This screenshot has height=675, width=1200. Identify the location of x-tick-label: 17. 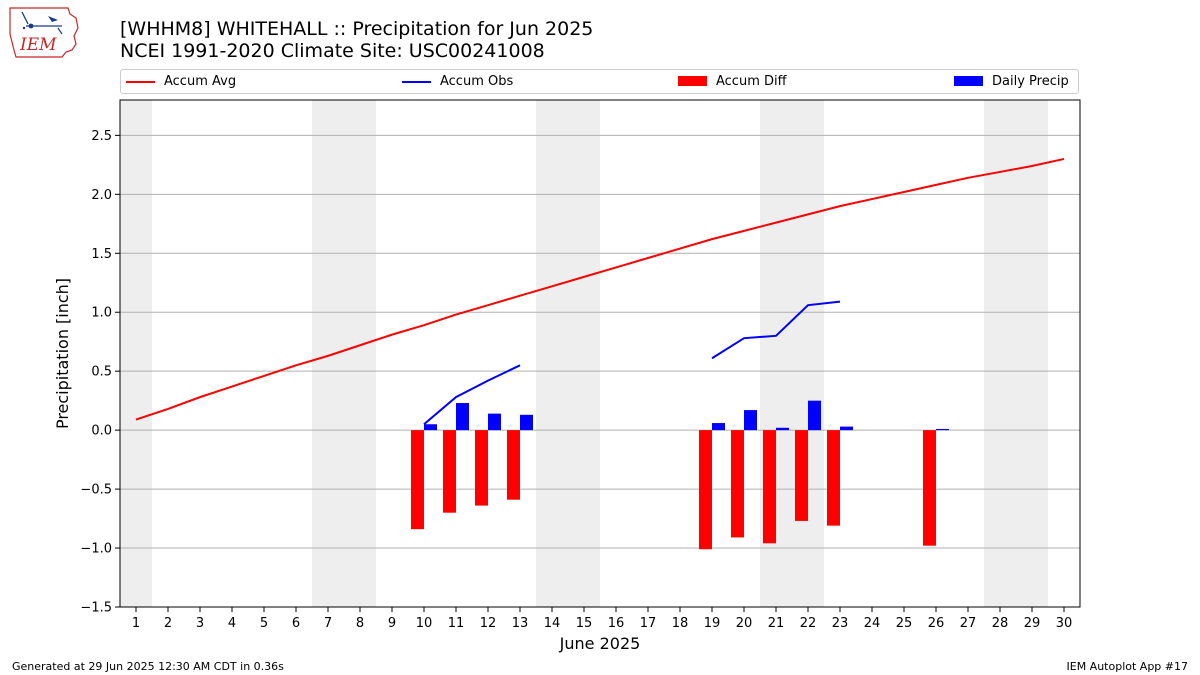
(648, 623).